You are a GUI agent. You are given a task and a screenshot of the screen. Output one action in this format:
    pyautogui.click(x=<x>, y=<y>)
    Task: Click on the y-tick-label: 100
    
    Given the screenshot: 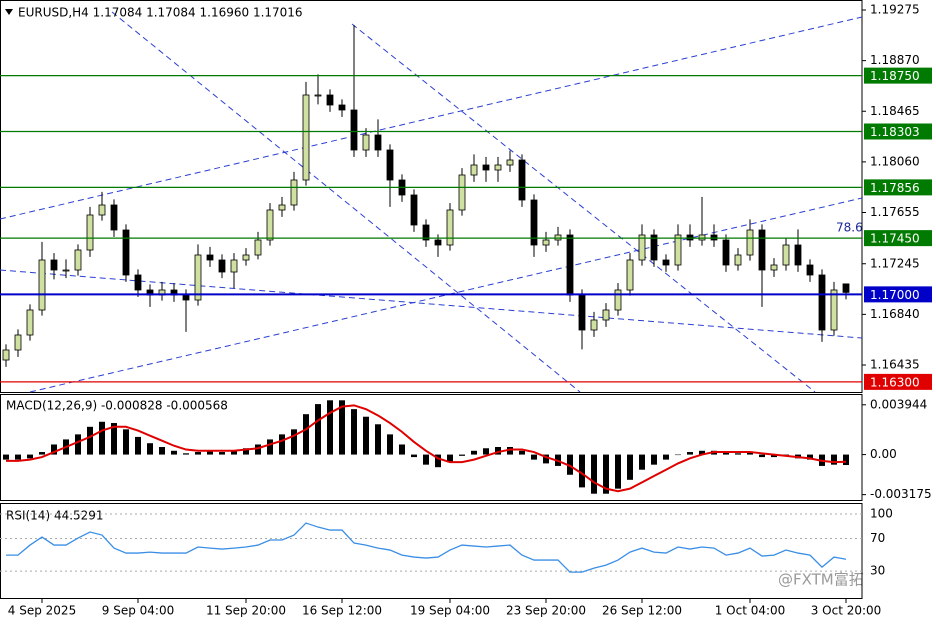 What is the action you would take?
    pyautogui.click(x=881, y=514)
    